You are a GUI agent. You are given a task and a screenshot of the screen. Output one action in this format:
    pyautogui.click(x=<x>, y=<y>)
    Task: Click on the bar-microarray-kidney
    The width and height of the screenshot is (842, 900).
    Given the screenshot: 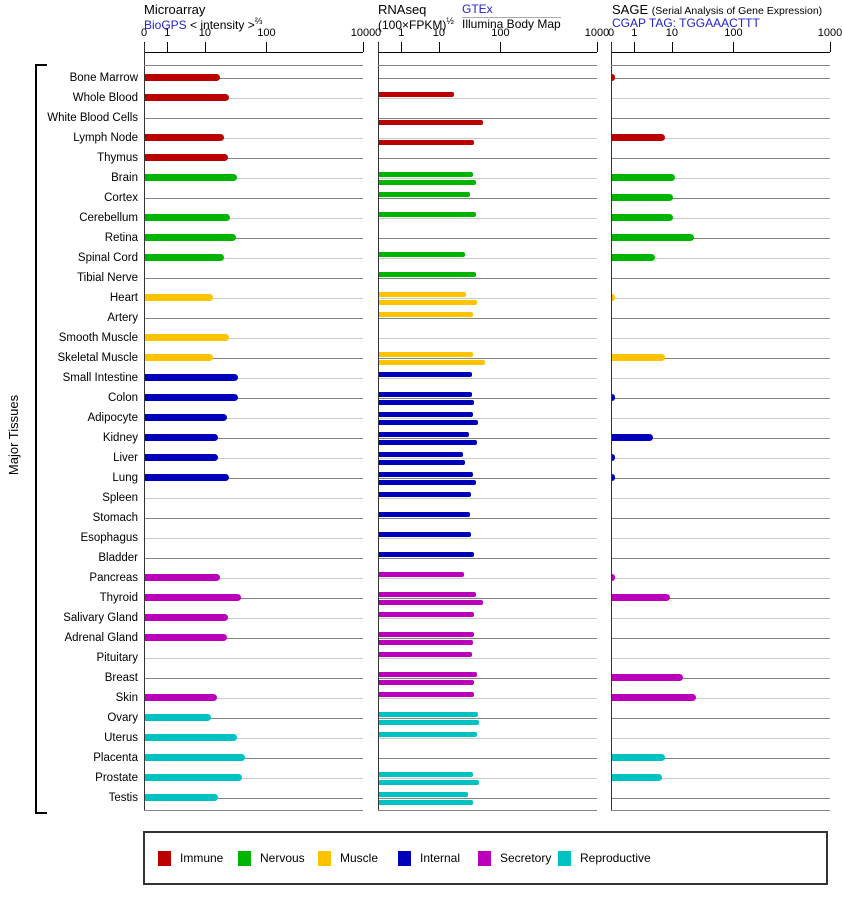 What is the action you would take?
    pyautogui.click(x=182, y=437)
    